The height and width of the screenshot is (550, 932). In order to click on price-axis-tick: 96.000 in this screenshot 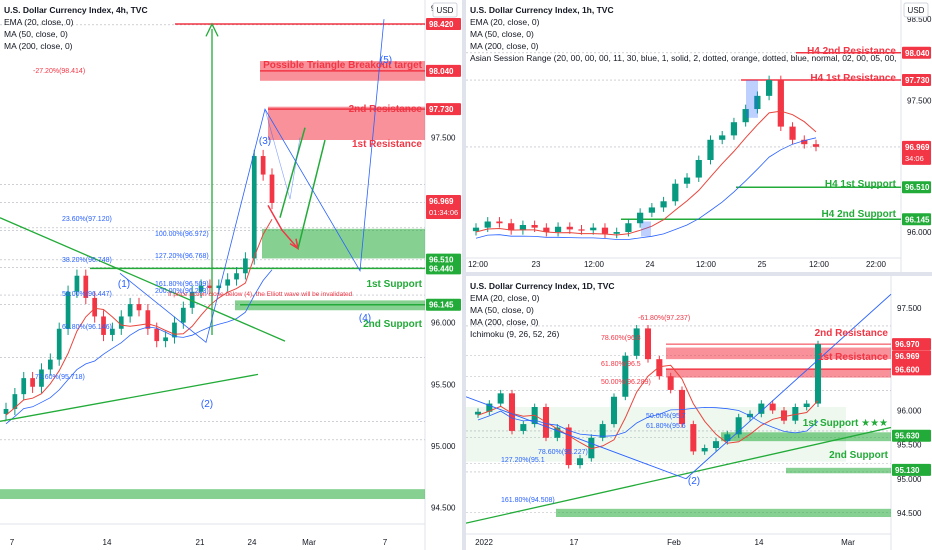, I will do `click(909, 410)`.